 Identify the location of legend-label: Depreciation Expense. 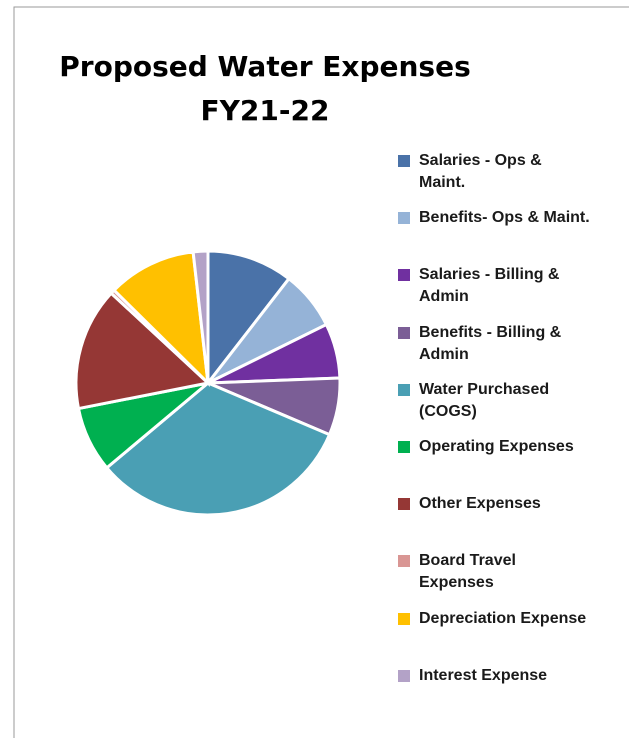
(503, 618).